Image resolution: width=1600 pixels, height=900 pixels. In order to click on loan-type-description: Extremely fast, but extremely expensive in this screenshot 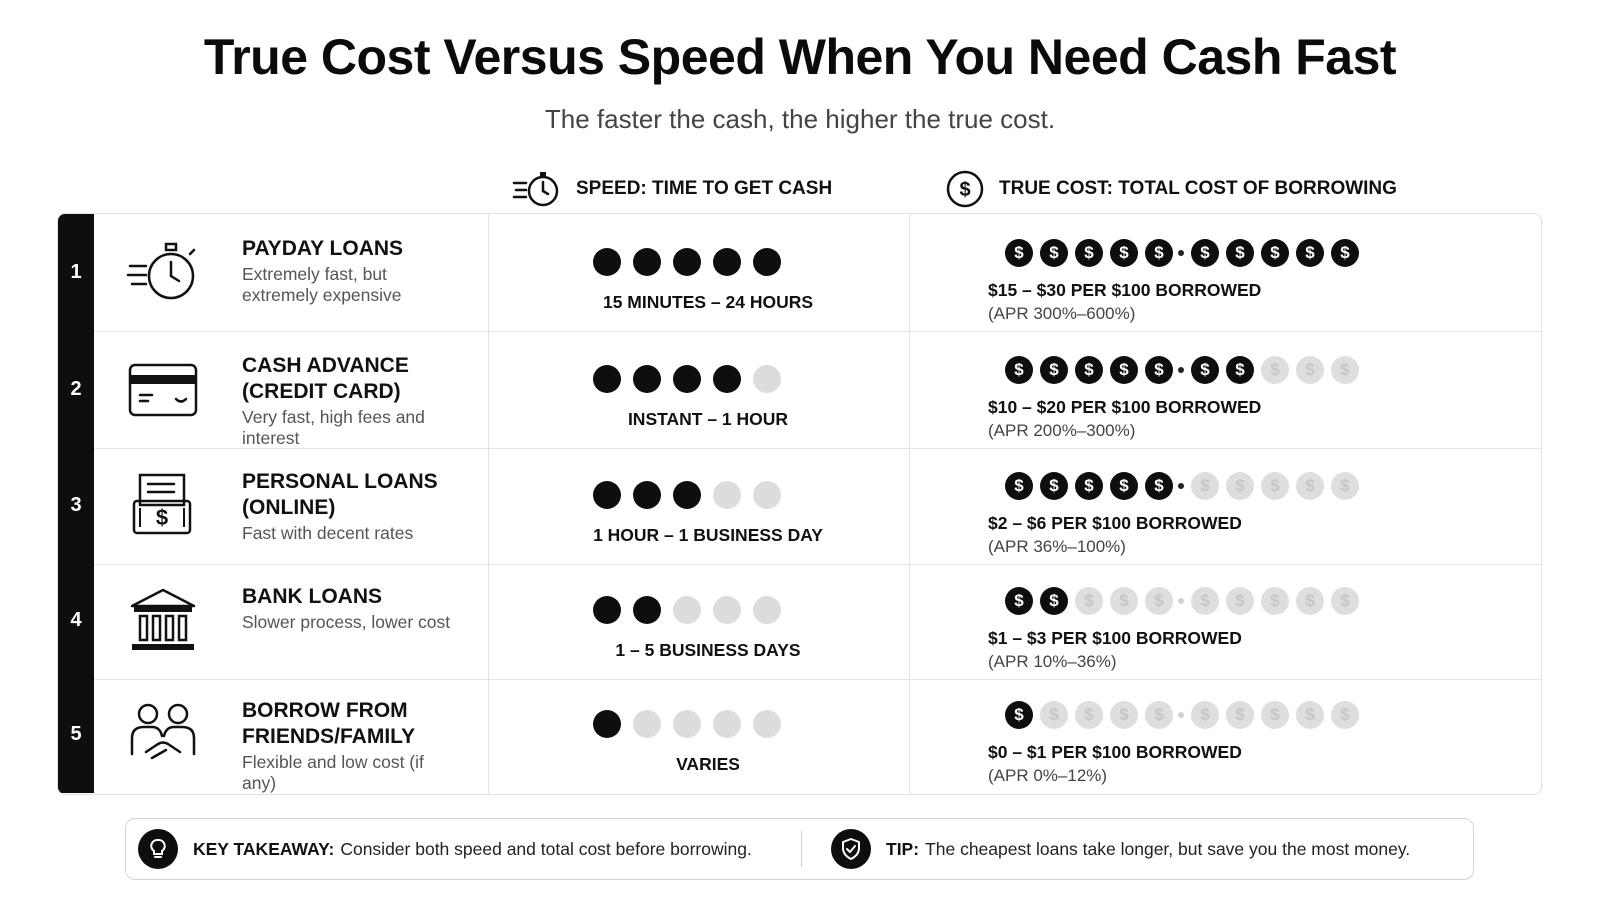, I will do `click(322, 284)`.